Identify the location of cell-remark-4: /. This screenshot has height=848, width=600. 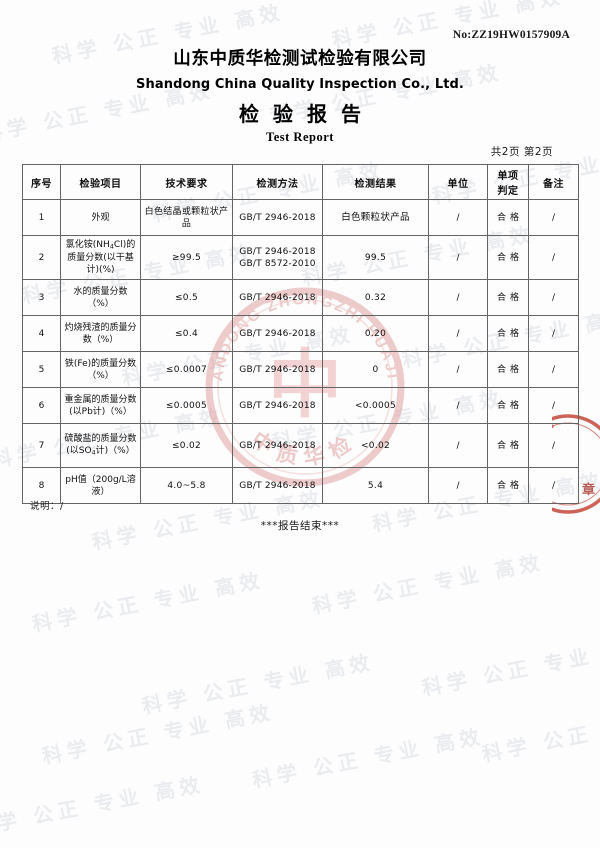
(553, 333).